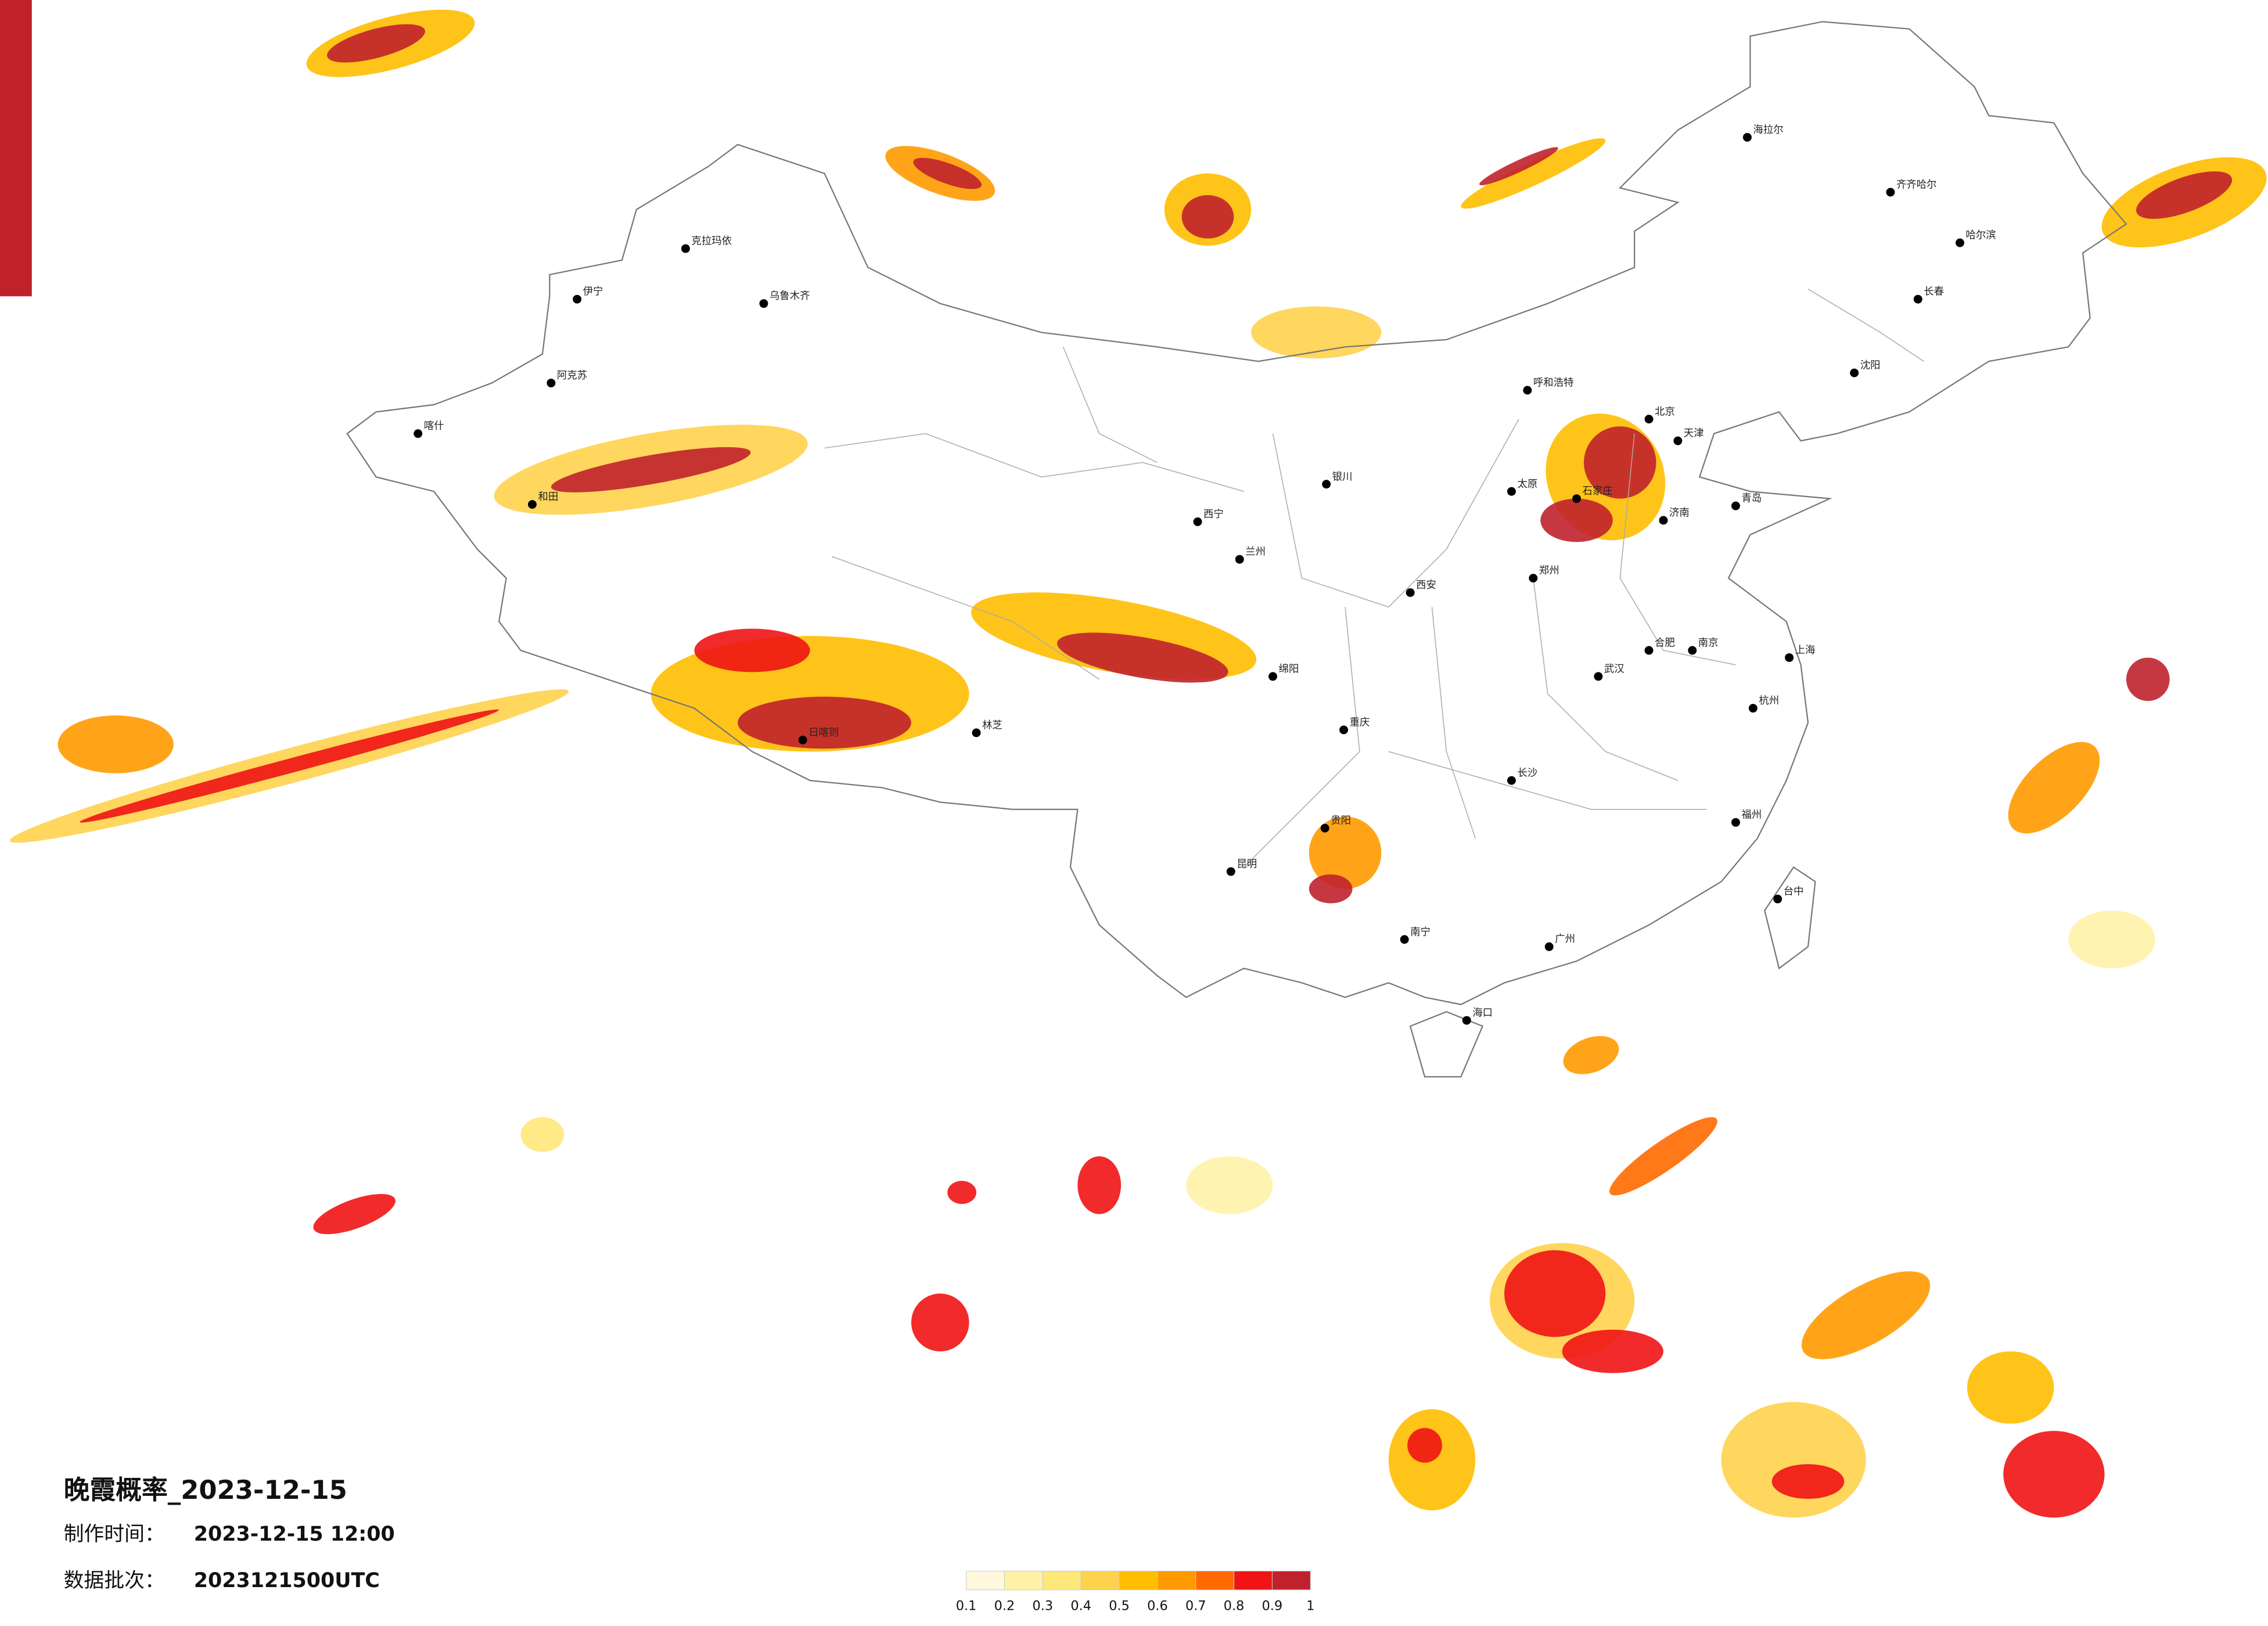 The image size is (2268, 1626). Describe the element at coordinates (711, 241) in the screenshot. I see `city-label: 克拉玛依` at that location.